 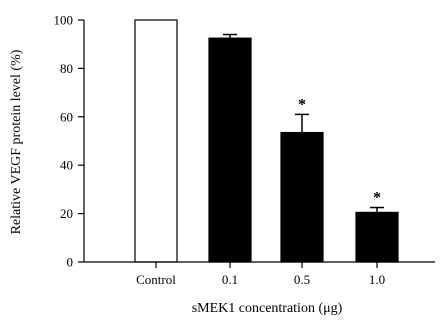 What do you see at coordinates (377, 279) in the screenshot?
I see `x-tick-label: 1.0` at bounding box center [377, 279].